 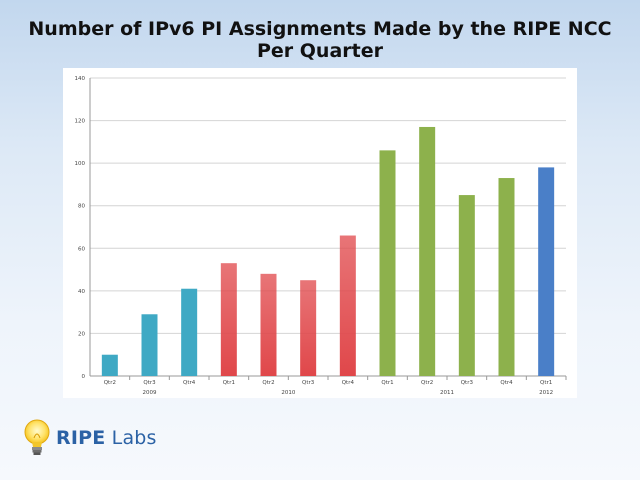 I want to click on year-group-label: 2011, so click(x=447, y=393).